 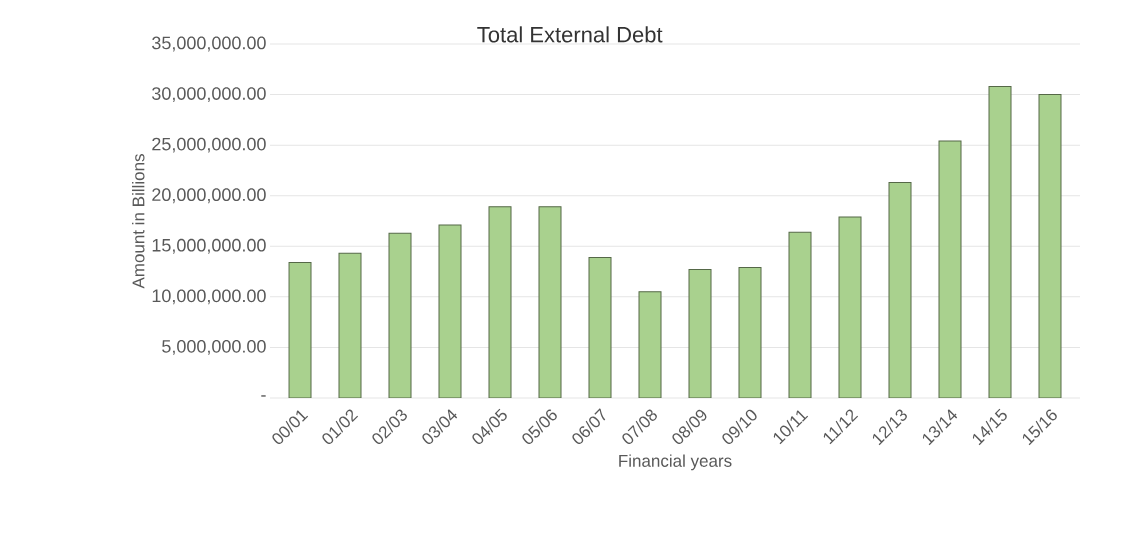 I want to click on y-tick-label: 20,000,000.00, so click(x=209, y=196).